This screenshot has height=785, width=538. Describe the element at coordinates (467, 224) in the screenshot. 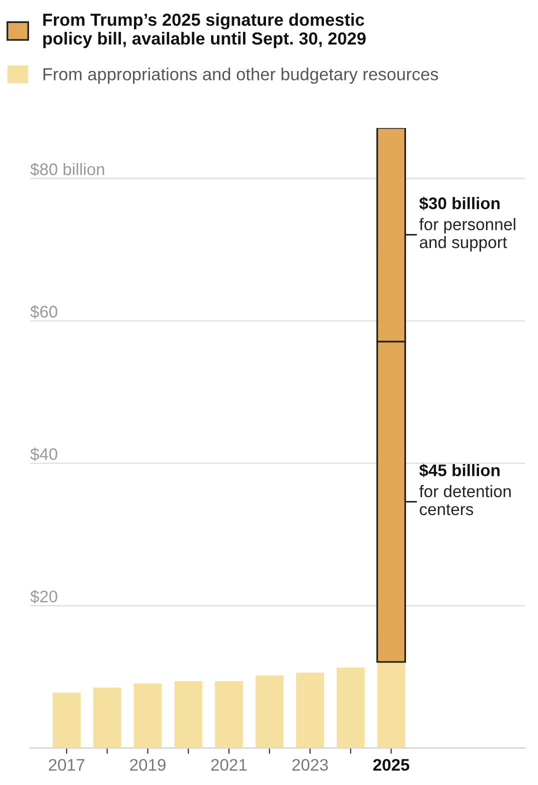

I see `text: $30 billion for personnel and support` at that location.